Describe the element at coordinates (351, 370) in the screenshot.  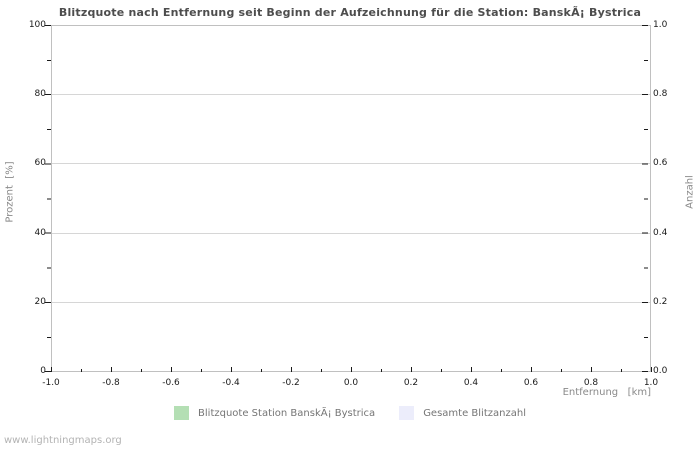
I see `x-axis-minor-ticks` at that location.